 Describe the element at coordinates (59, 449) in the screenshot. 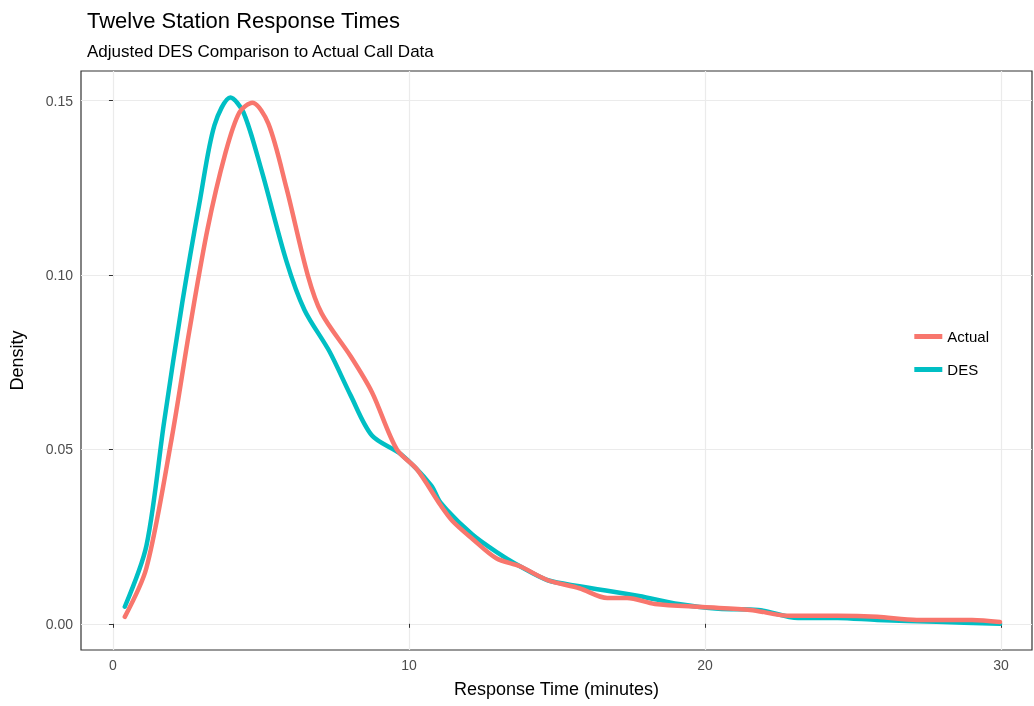

I see `y-tick-label: 0.05` at that location.